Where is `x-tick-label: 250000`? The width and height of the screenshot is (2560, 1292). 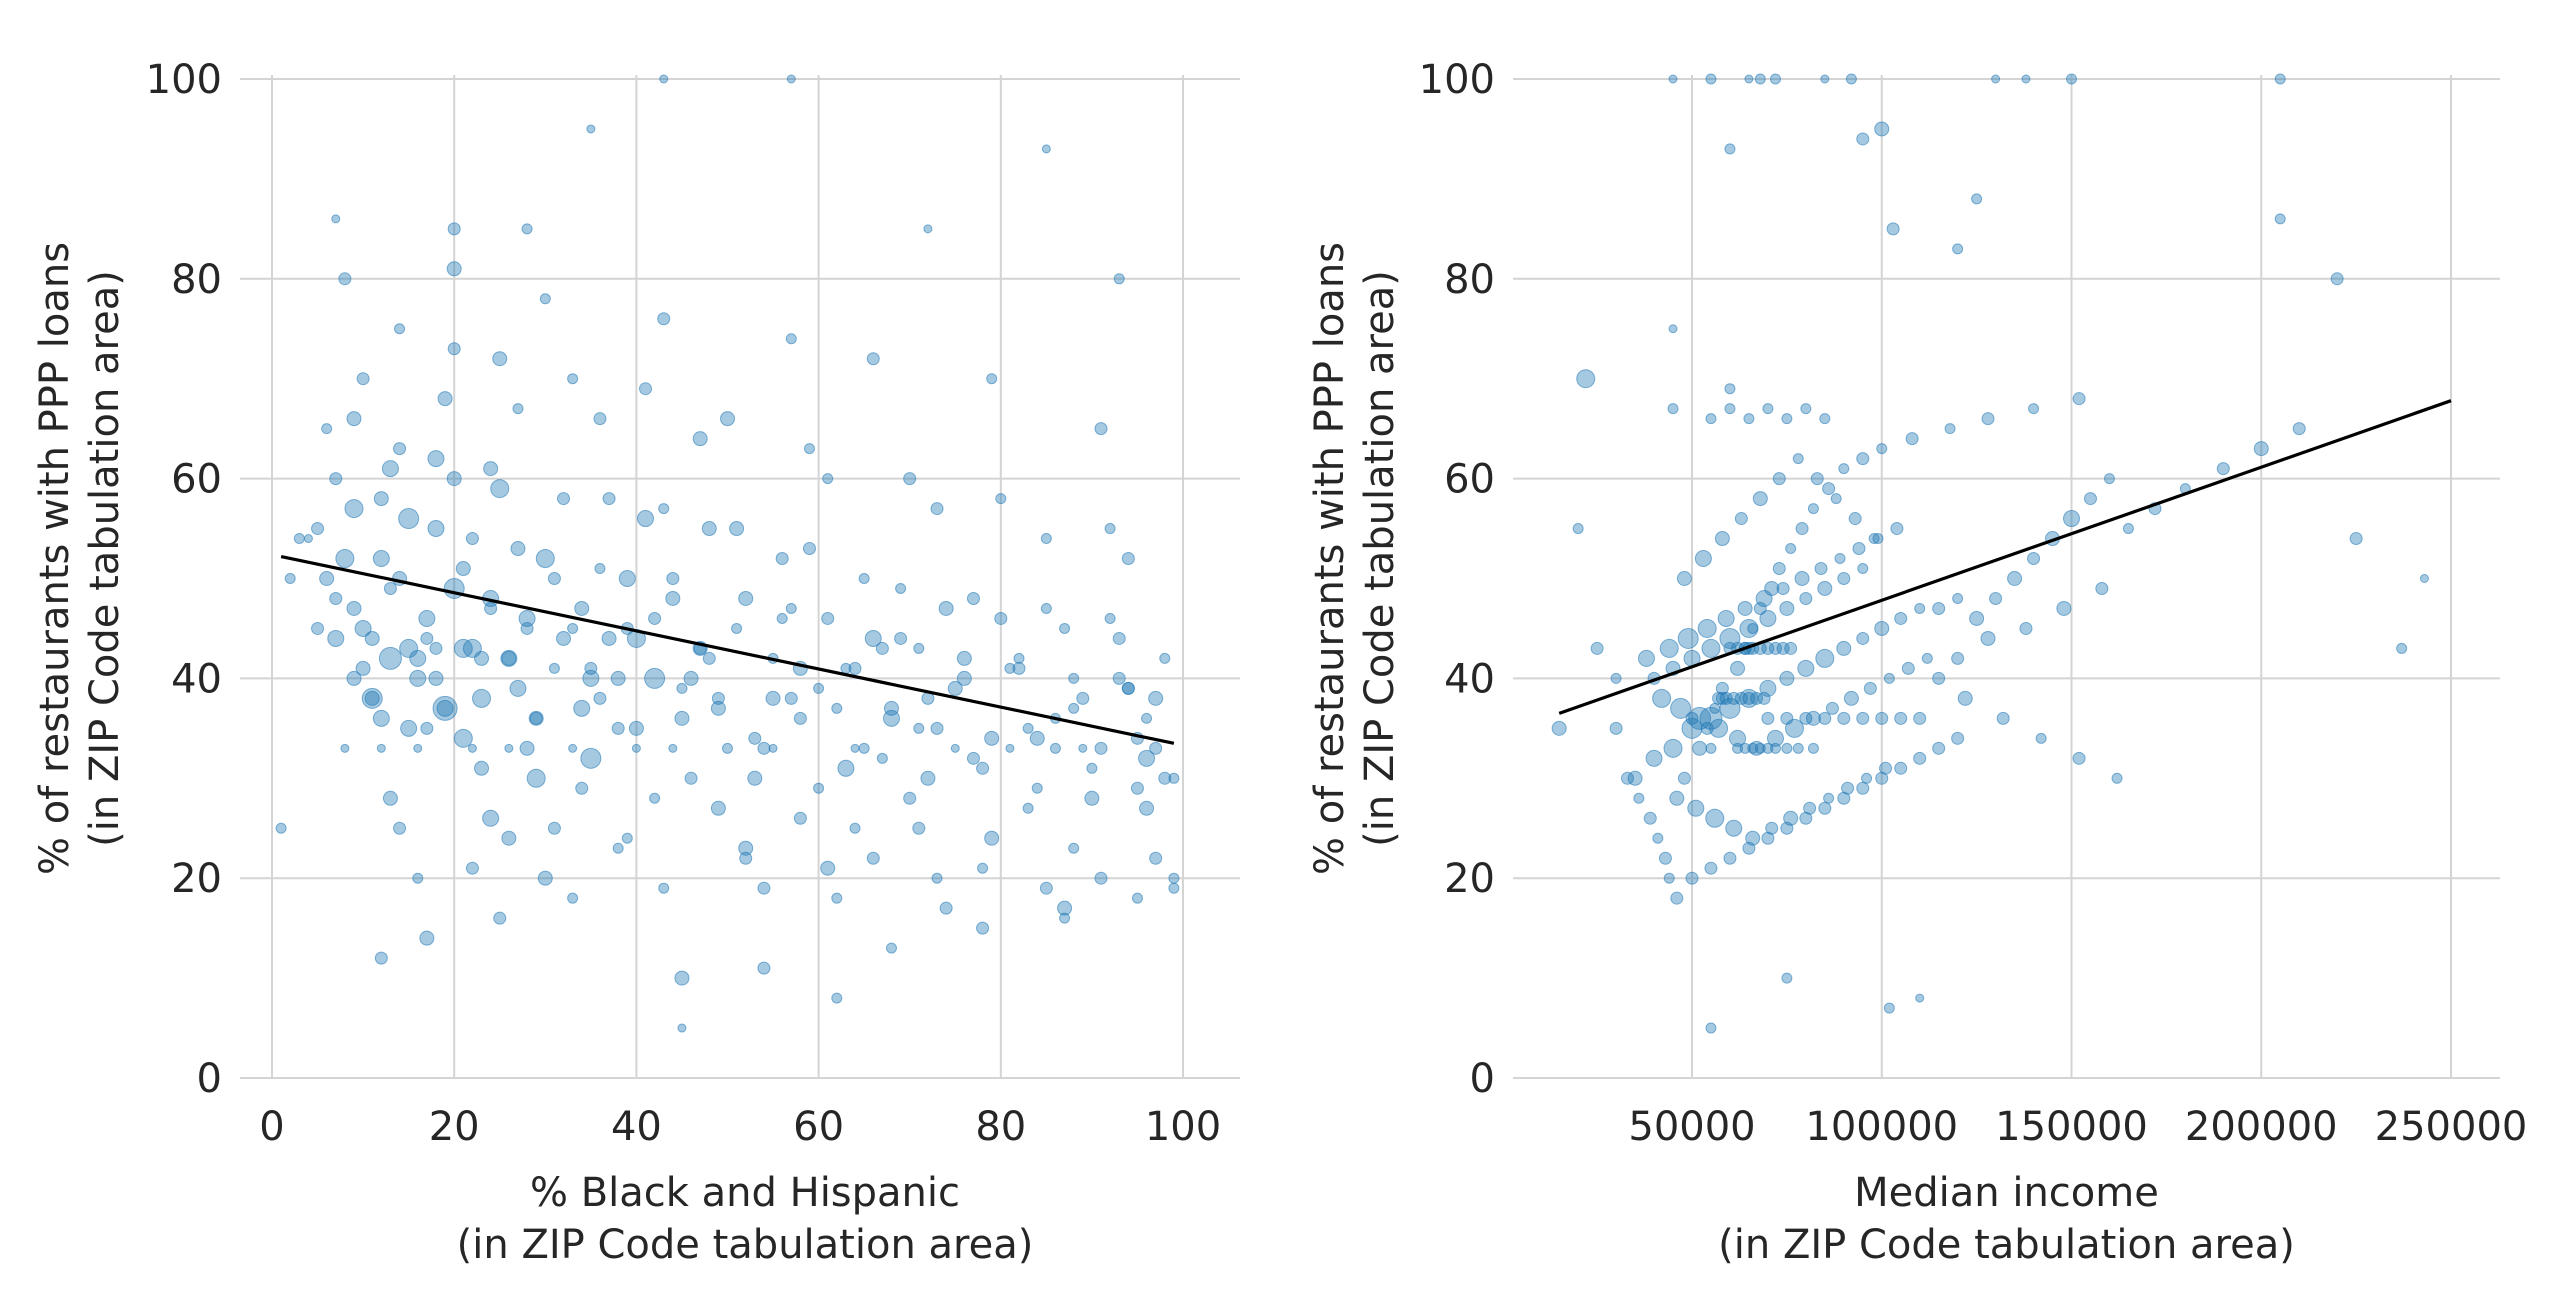 x-tick-label: 250000 is located at coordinates (2451, 1127).